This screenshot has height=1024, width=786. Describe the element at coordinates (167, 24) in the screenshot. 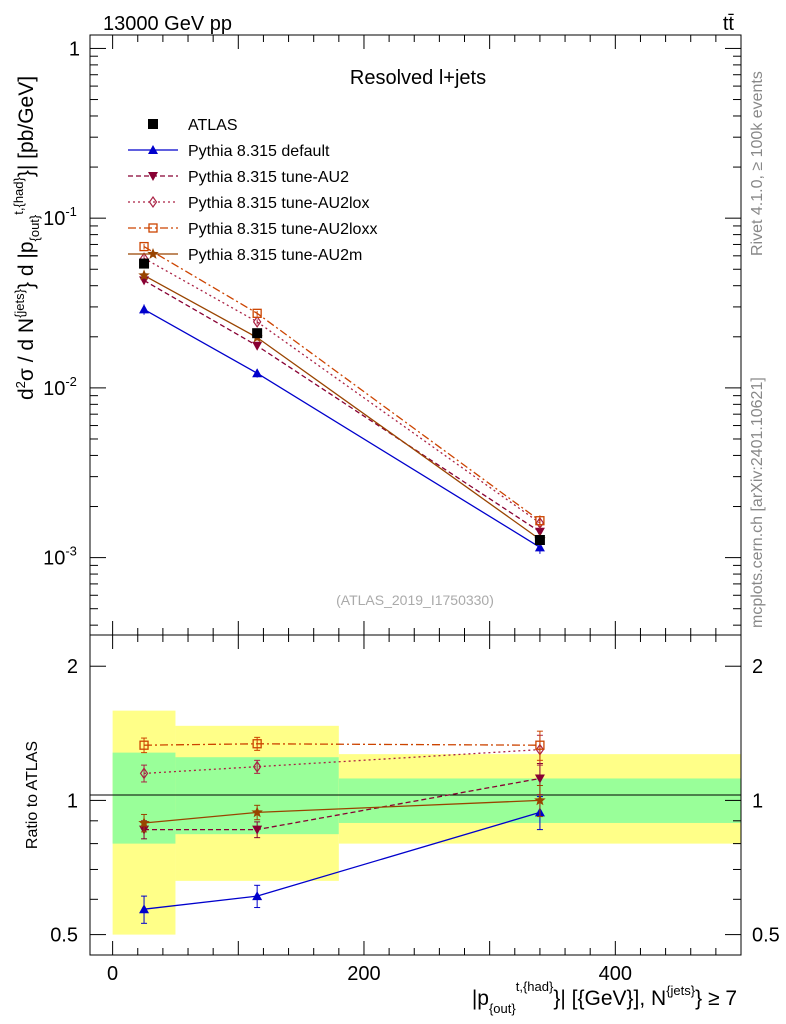

I see `header-left: 13000 GeV pp` at that location.